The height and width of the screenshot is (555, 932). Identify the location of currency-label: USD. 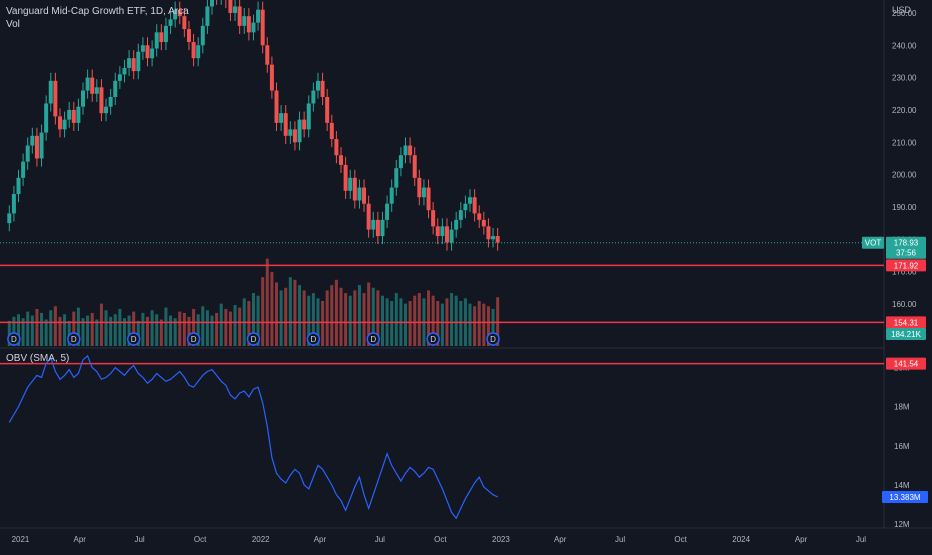
(902, 10).